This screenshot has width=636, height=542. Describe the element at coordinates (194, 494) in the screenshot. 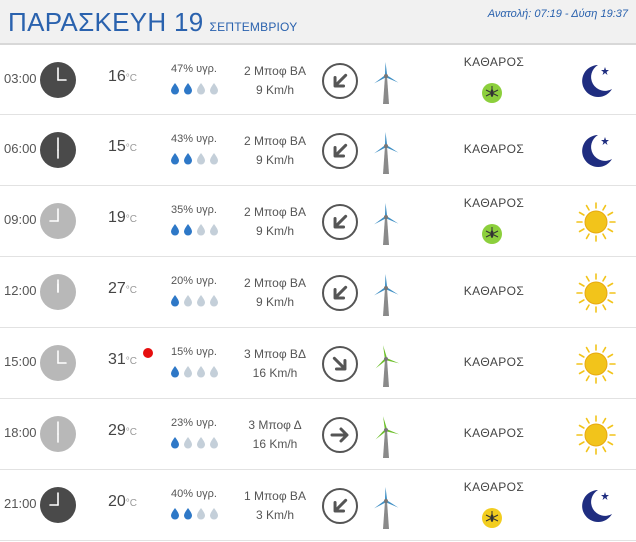

I see `humidity-label: 40% υγρ.` at that location.